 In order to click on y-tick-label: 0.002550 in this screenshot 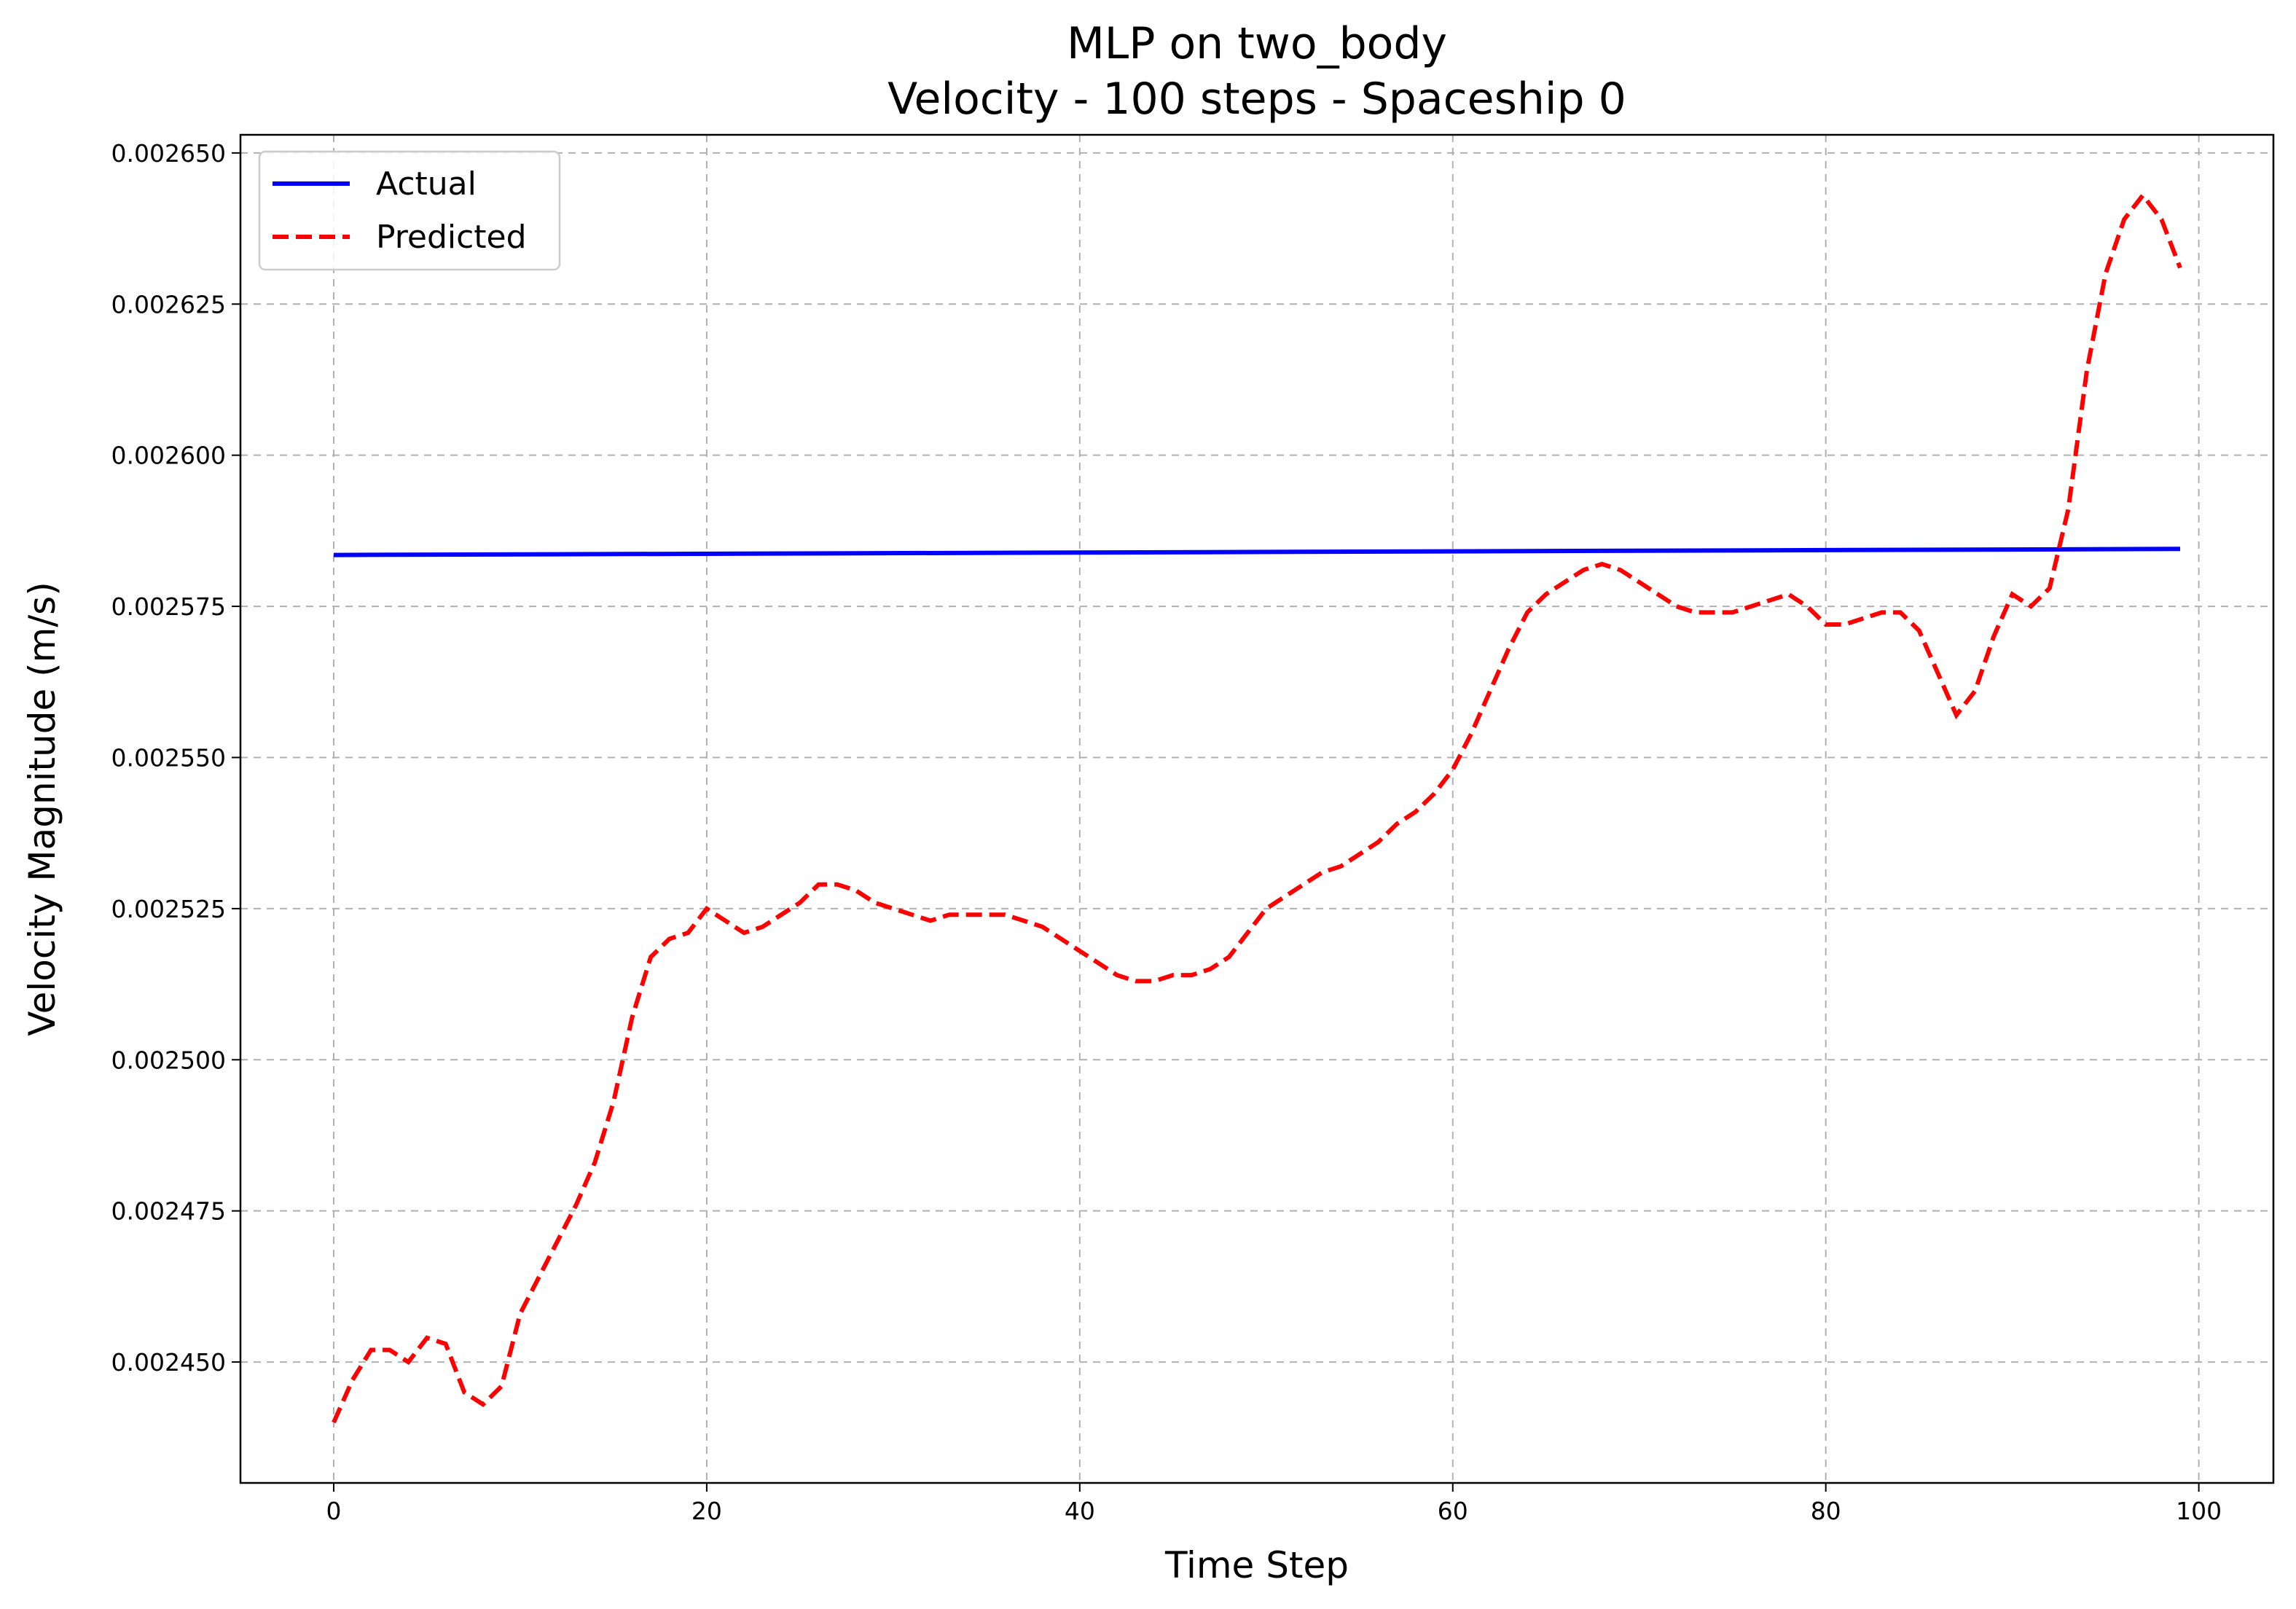, I will do `click(168, 757)`.